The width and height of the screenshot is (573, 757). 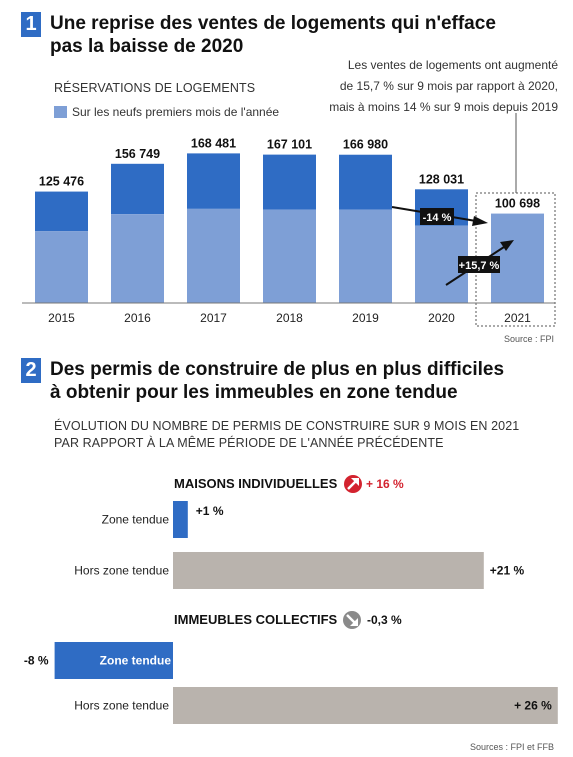 What do you see at coordinates (60, 112) in the screenshot?
I see `legend-swatch` at bounding box center [60, 112].